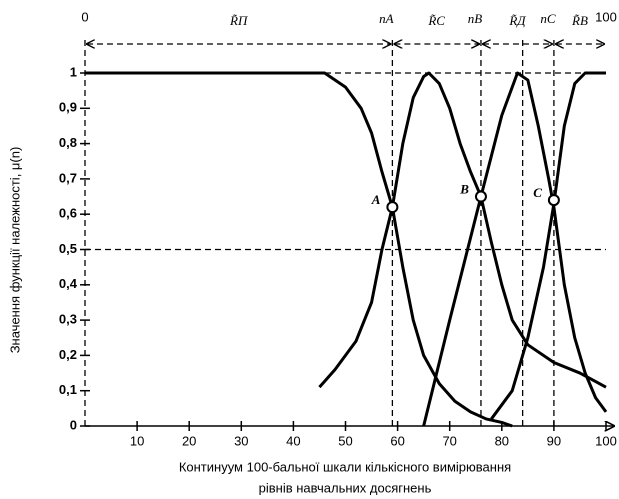 Image resolution: width=619 pixels, height=499 pixels. I want to click on x-tick-label: 70, so click(449, 440).